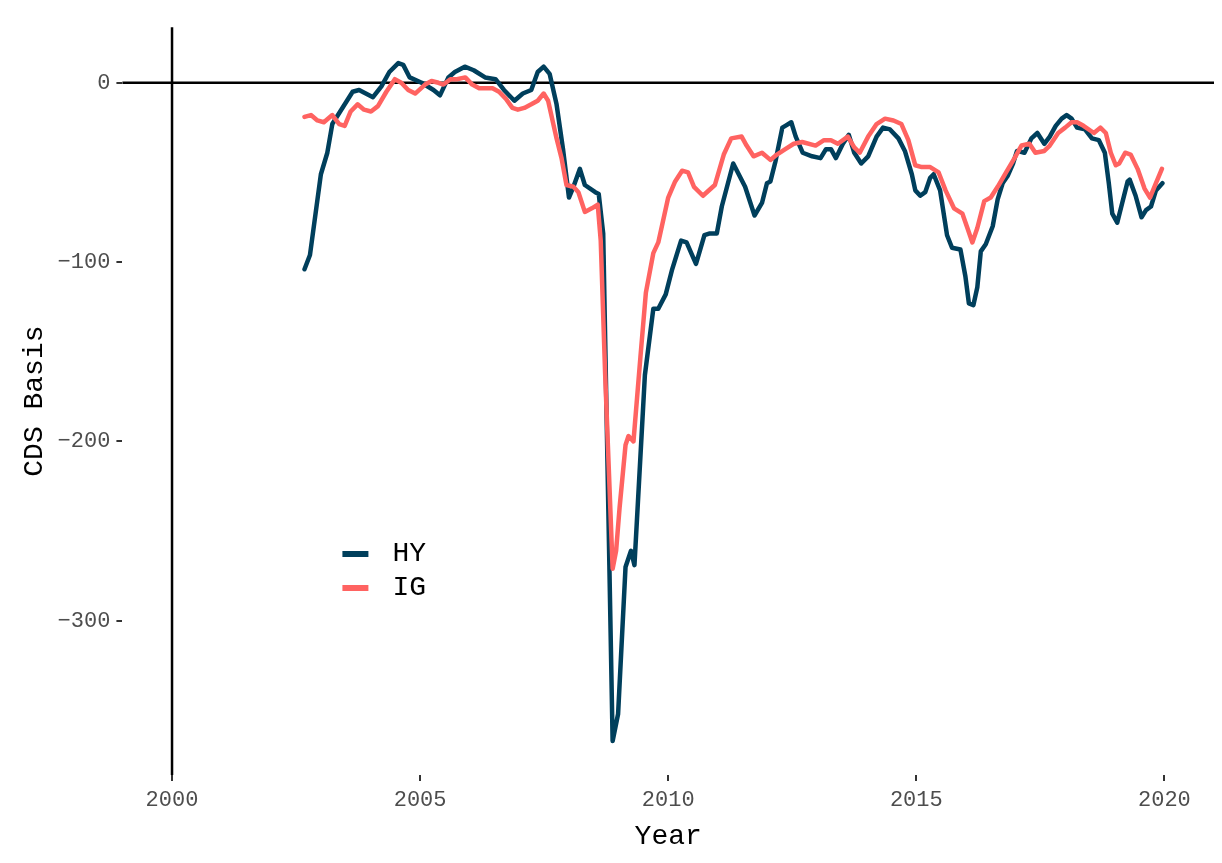 This screenshot has width=1222, height=863. Describe the element at coordinates (172, 801) in the screenshot. I see `x-tick-label: 2000` at that location.